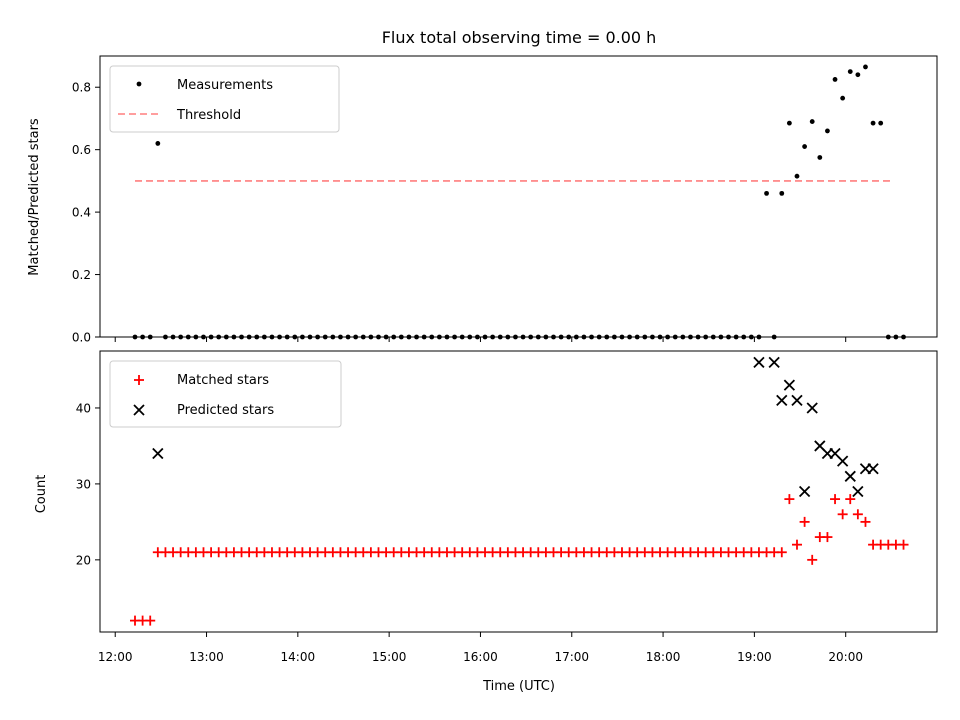  What do you see at coordinates (480, 657) in the screenshot?
I see `count-x-tick-label: 16:00` at bounding box center [480, 657].